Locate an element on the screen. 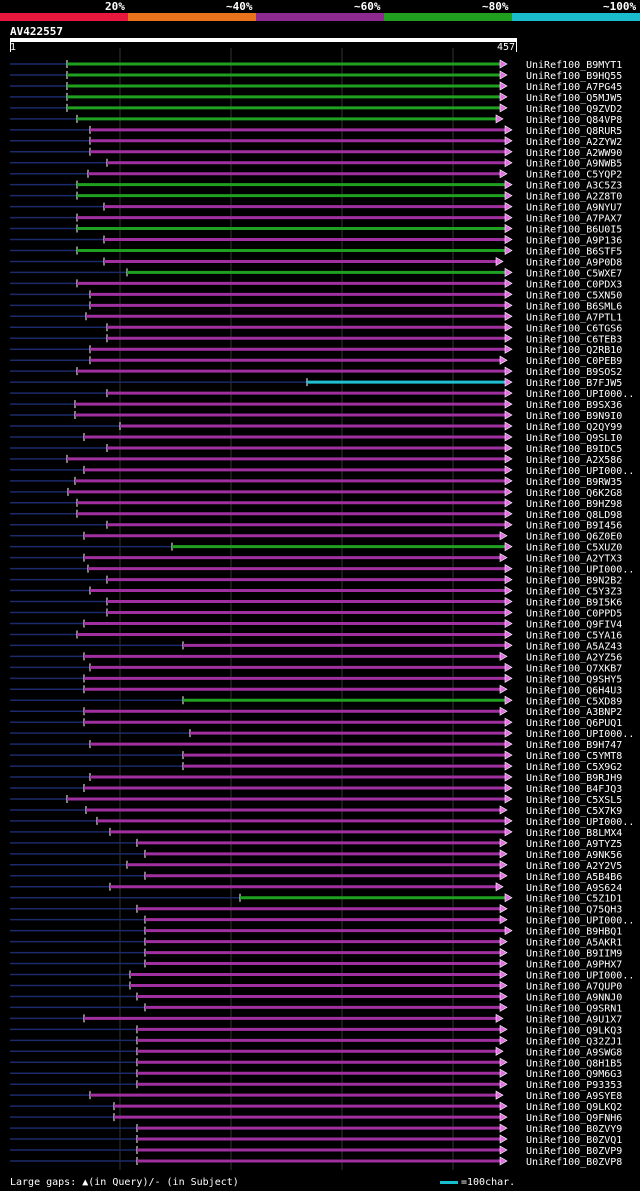  hit-label: UniRef100_Q9ZVD2 is located at coordinates (574, 109).